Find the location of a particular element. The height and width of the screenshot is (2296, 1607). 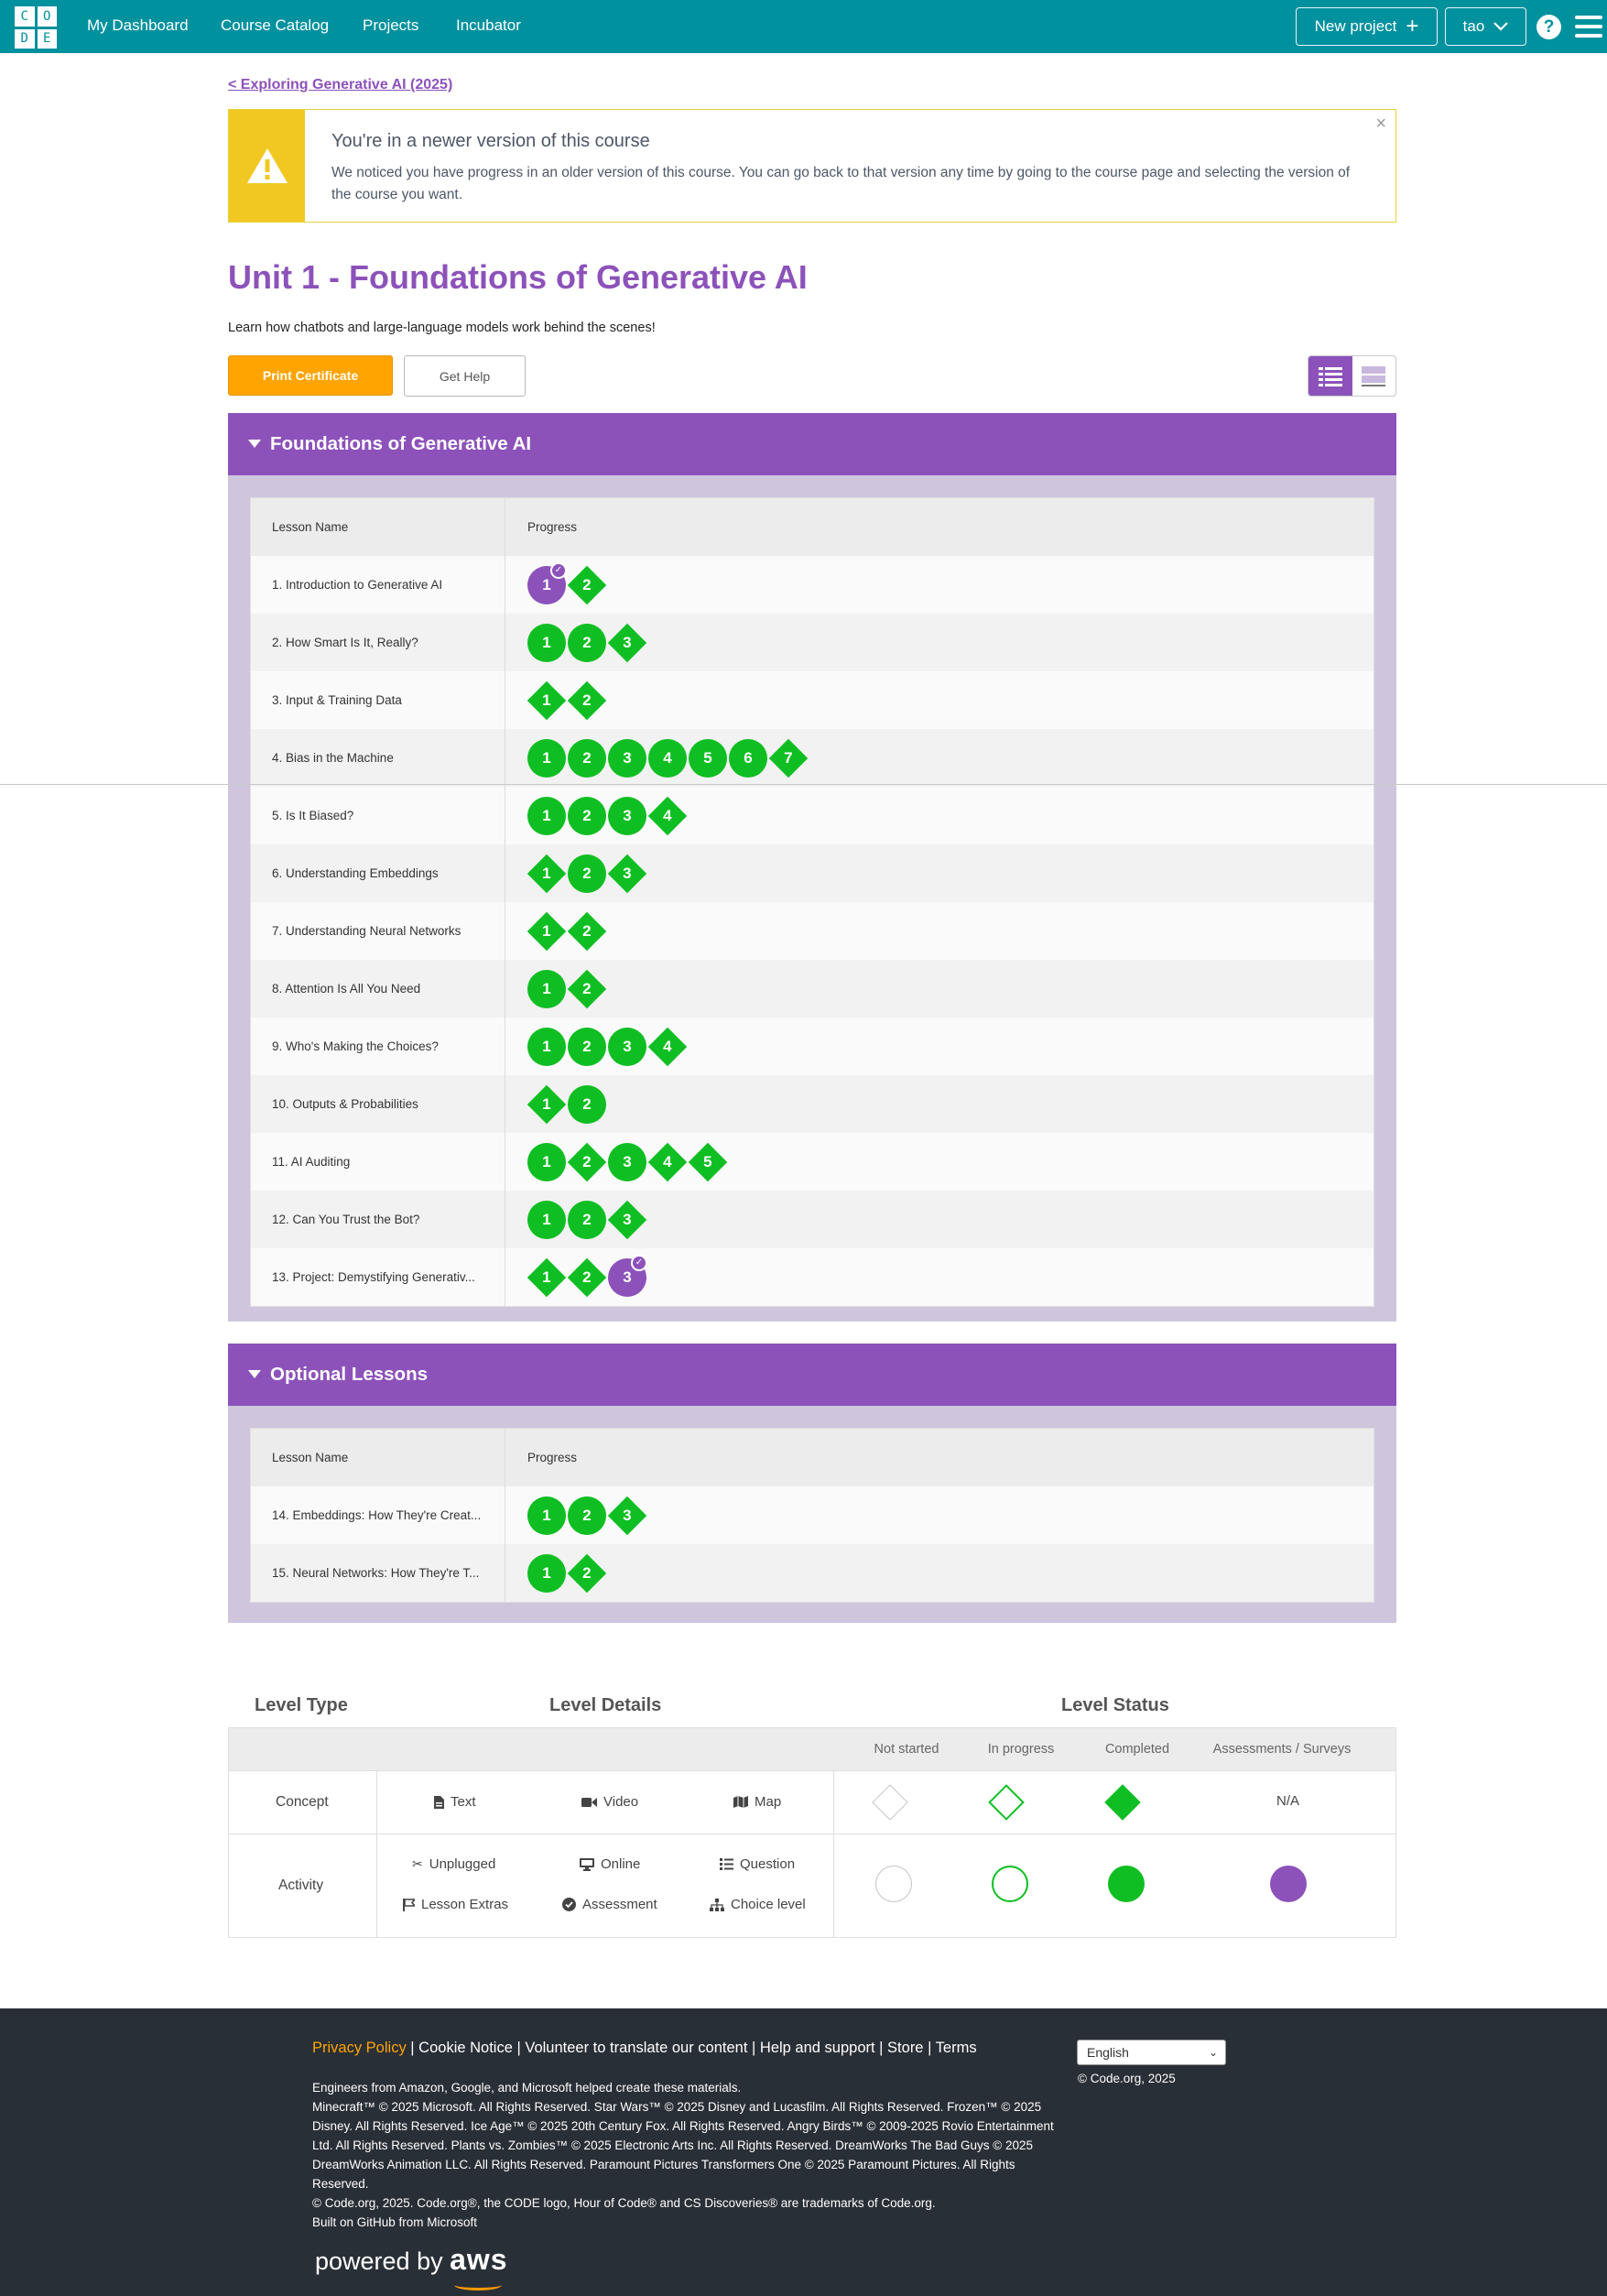

level-circle-bubble: 6 is located at coordinates (748, 758).